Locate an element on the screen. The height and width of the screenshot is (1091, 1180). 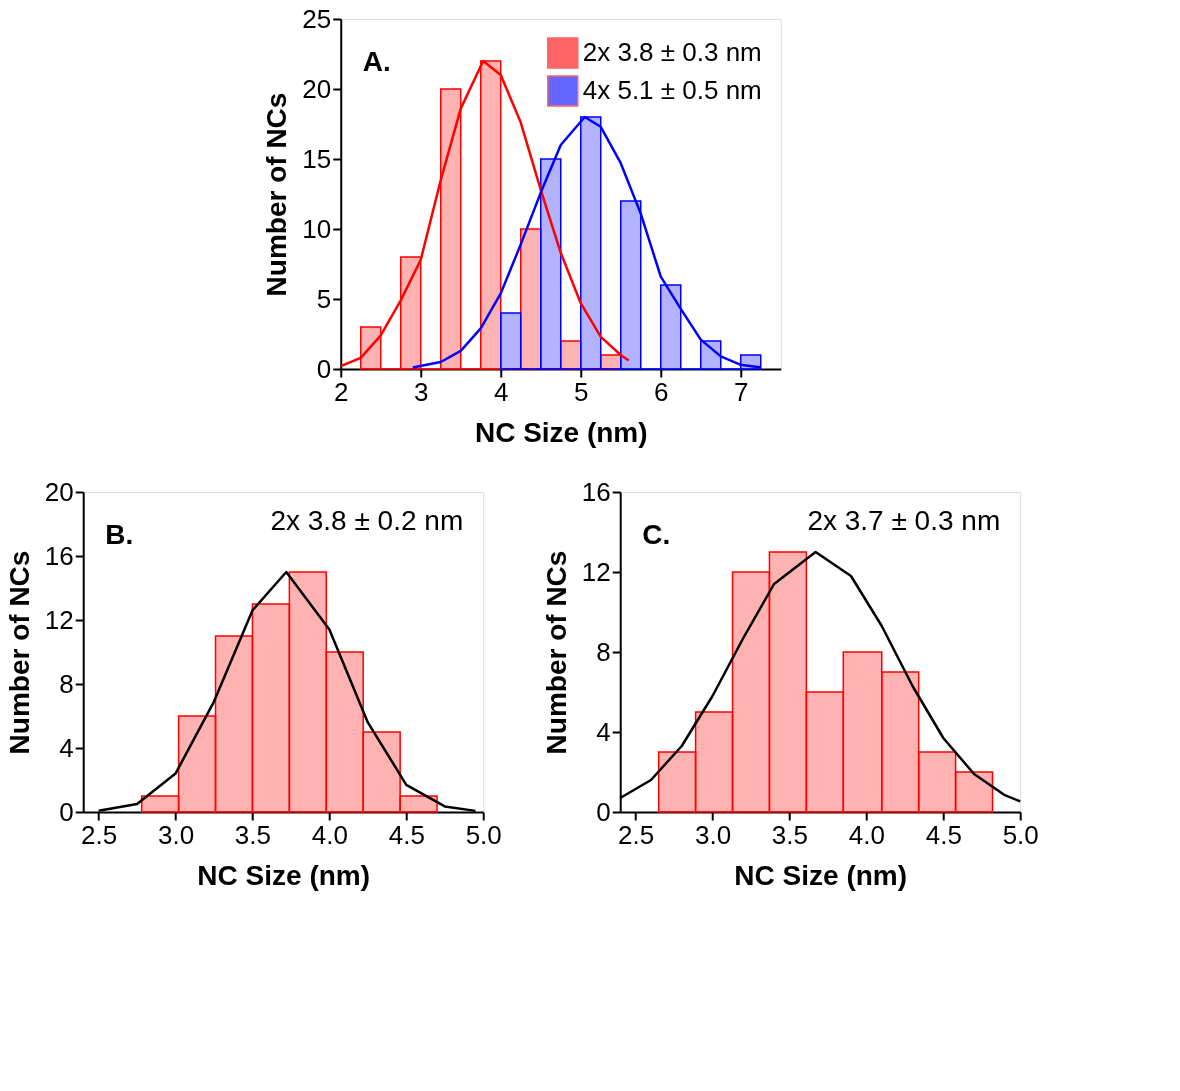
y-tick-label: 15 is located at coordinates (317, 158).